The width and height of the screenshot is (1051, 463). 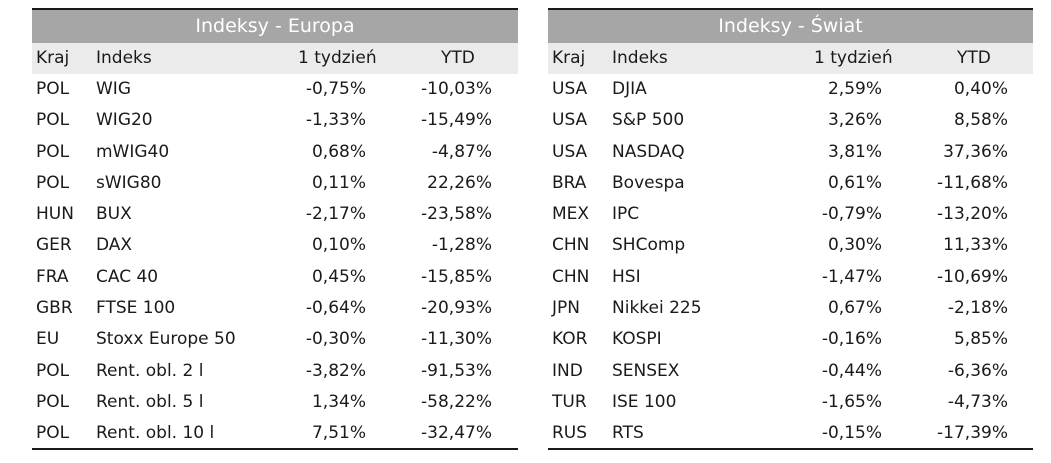 What do you see at coordinates (853, 58) in the screenshot?
I see `header-1-tydzien: 1 tydzień` at bounding box center [853, 58].